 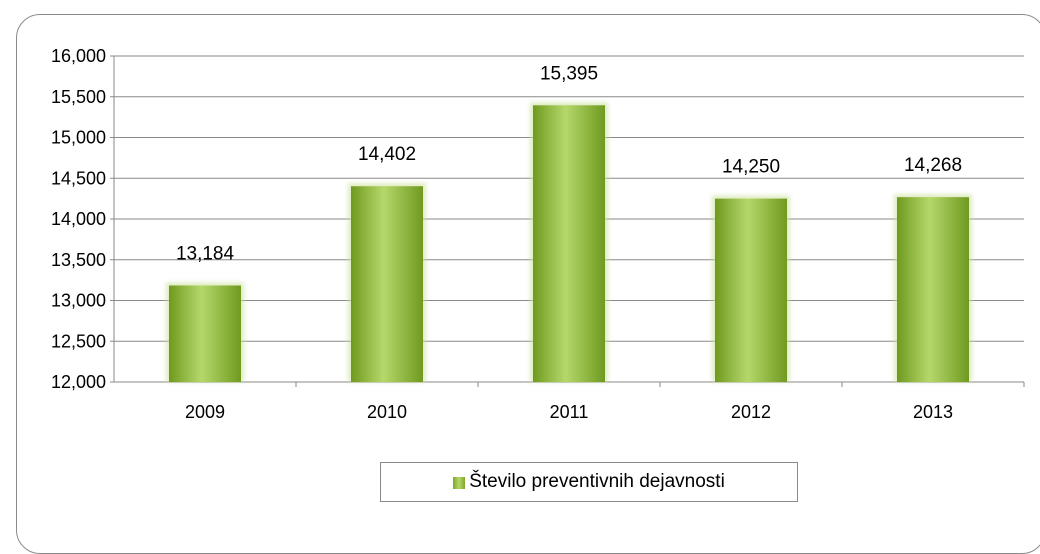 I want to click on x-tick-label: 2010, so click(x=387, y=412).